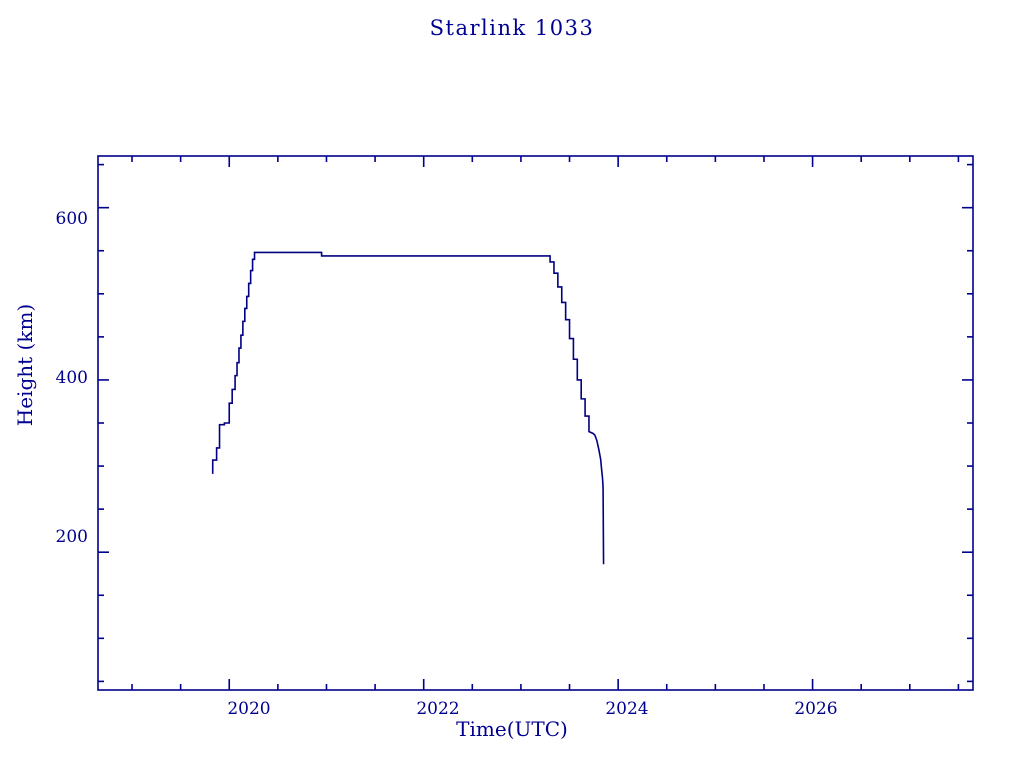 This screenshot has height=768, width=1024. Describe the element at coordinates (512, 28) in the screenshot. I see `chart-title: Starlink 1033` at that location.